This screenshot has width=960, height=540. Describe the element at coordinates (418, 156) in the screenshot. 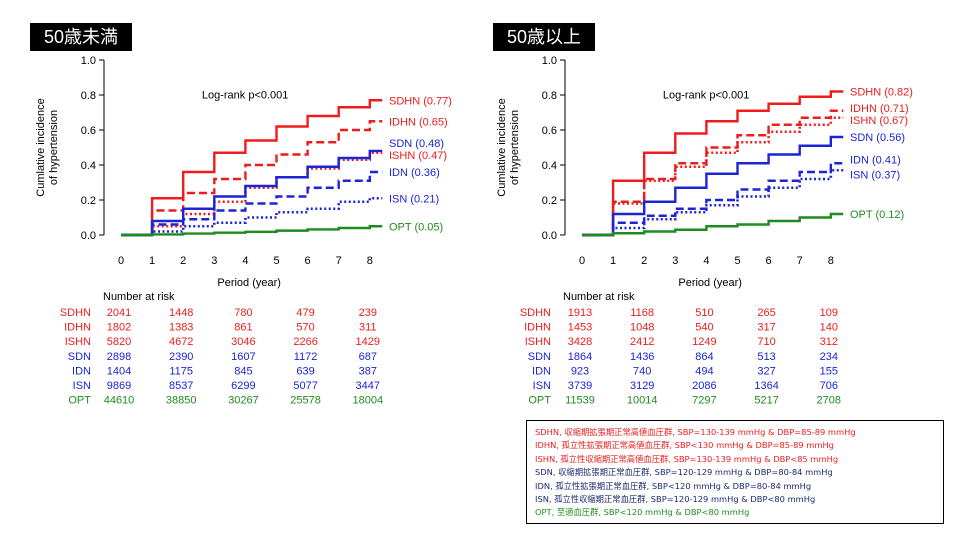

I see `series-label-ishn: ISHN (0.47)` at that location.